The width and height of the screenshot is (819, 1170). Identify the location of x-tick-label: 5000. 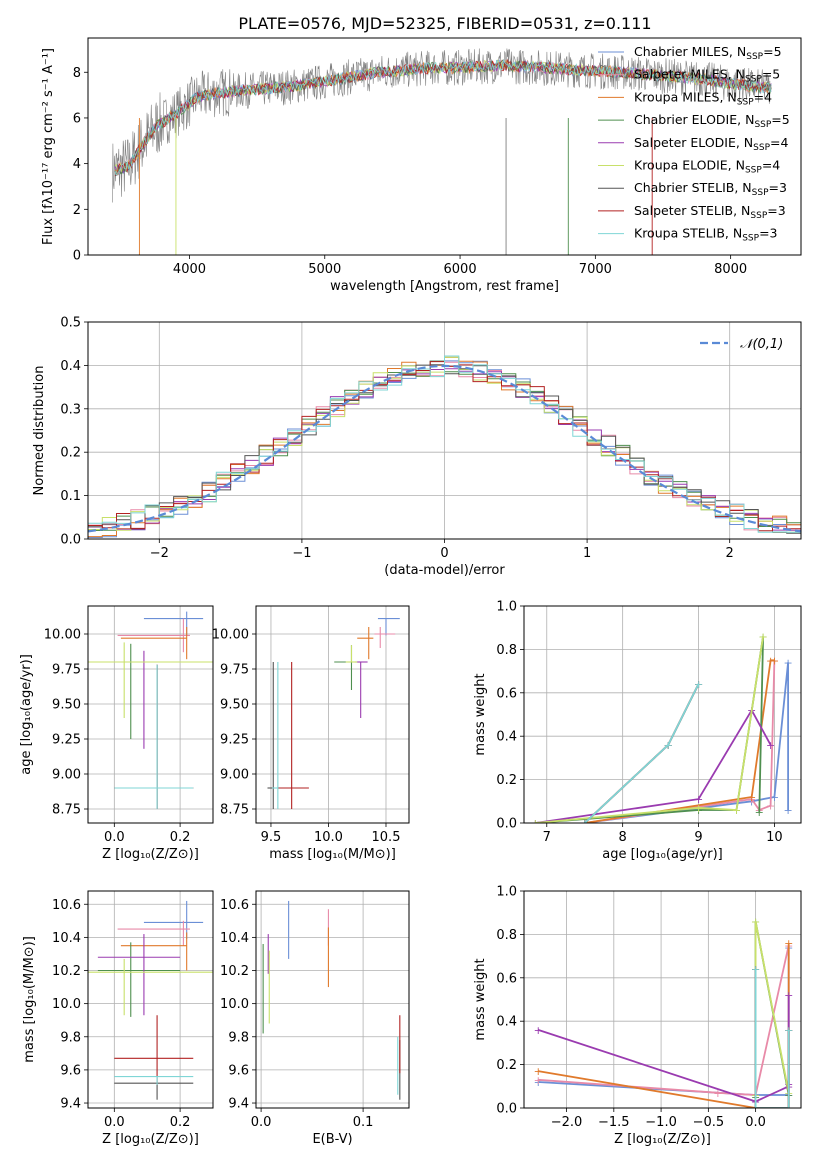
(324, 269).